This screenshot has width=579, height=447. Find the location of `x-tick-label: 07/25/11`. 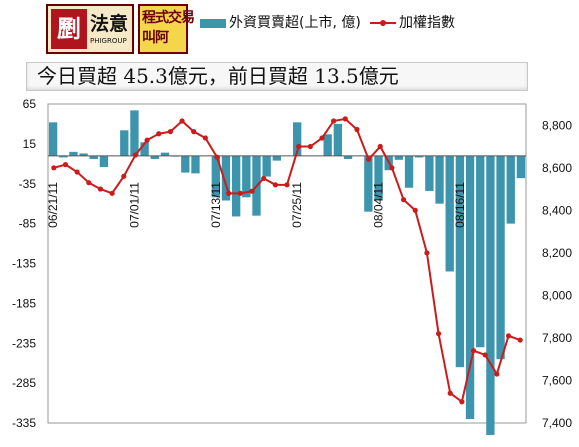

x-tick-label: 07/25/11 is located at coordinates (297, 205).